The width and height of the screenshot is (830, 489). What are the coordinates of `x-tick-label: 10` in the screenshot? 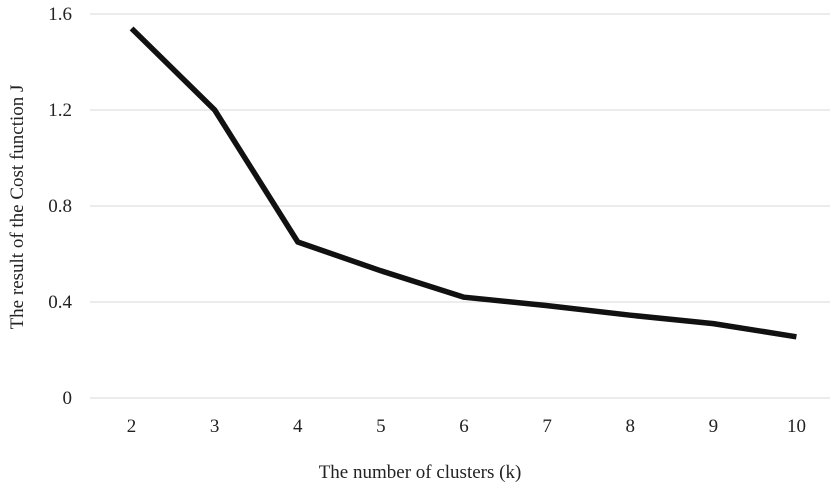 It's located at (796, 426).